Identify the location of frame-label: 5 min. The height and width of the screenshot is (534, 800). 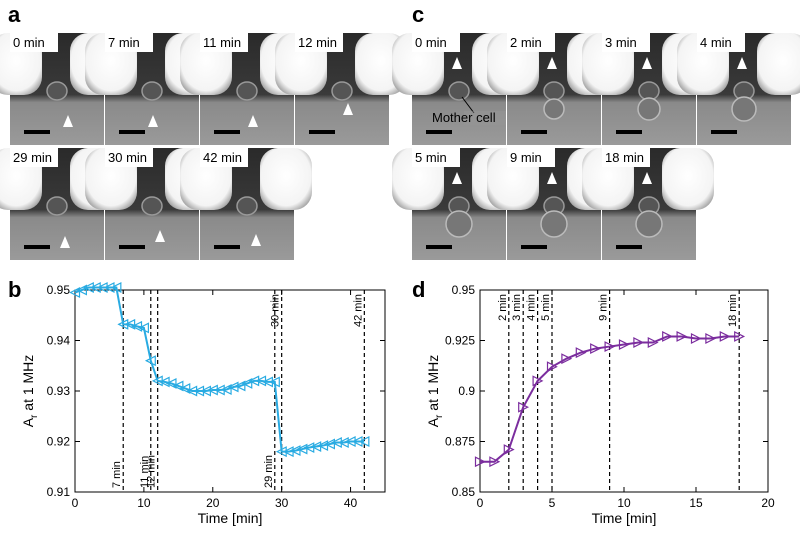
(431, 157).